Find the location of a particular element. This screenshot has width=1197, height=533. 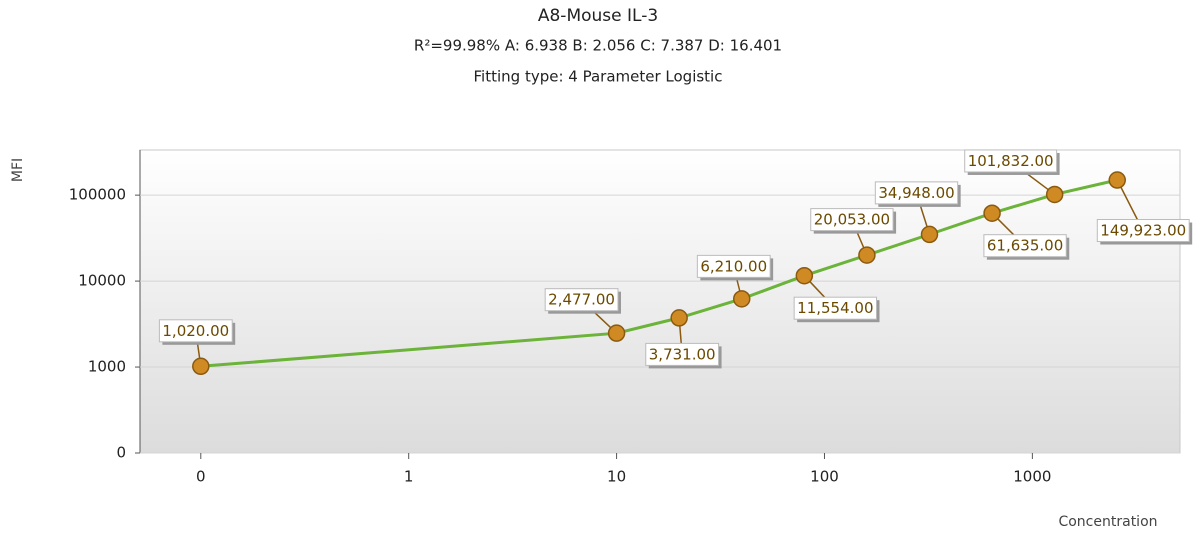

data-label: 20,053.00 is located at coordinates (853, 221).